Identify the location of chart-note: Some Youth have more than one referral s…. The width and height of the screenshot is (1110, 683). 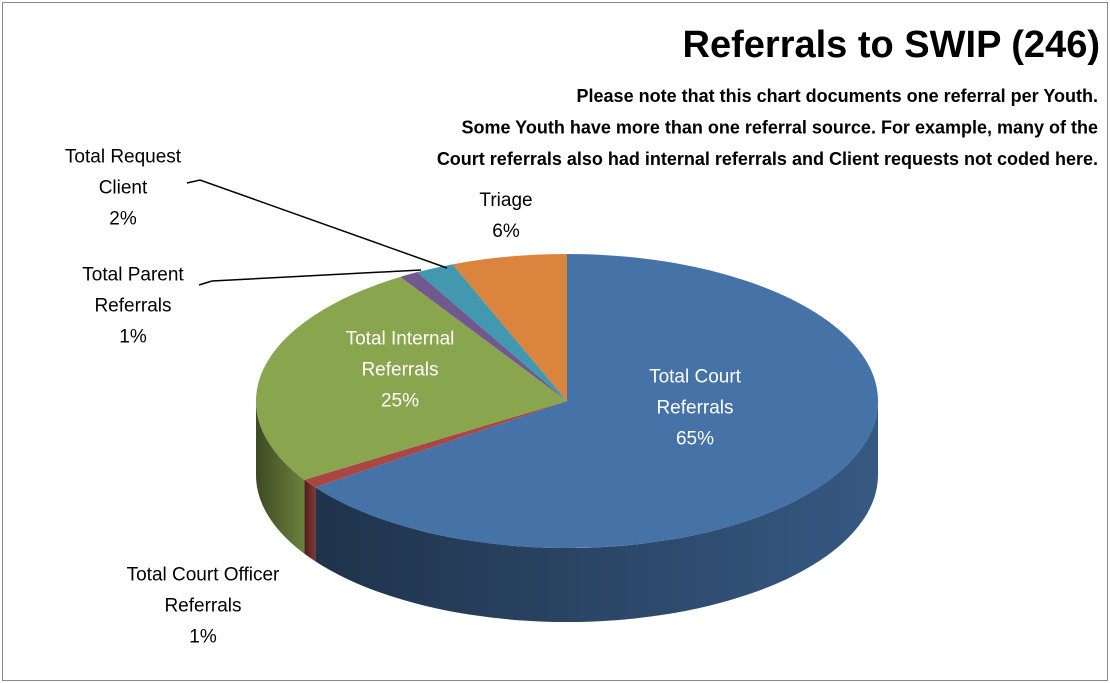
(779, 127).